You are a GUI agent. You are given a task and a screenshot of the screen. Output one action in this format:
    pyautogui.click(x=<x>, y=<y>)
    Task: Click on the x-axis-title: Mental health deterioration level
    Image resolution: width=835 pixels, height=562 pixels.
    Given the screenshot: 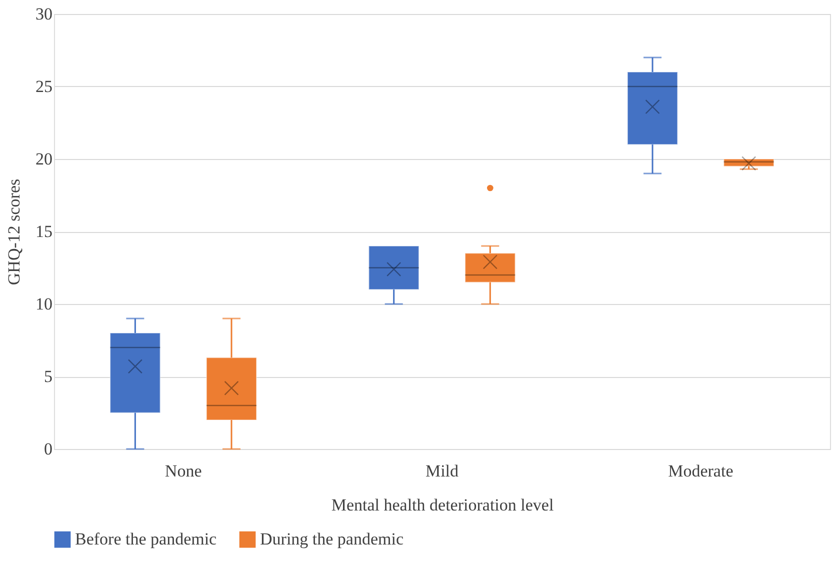 What is the action you would take?
    pyautogui.click(x=442, y=505)
    